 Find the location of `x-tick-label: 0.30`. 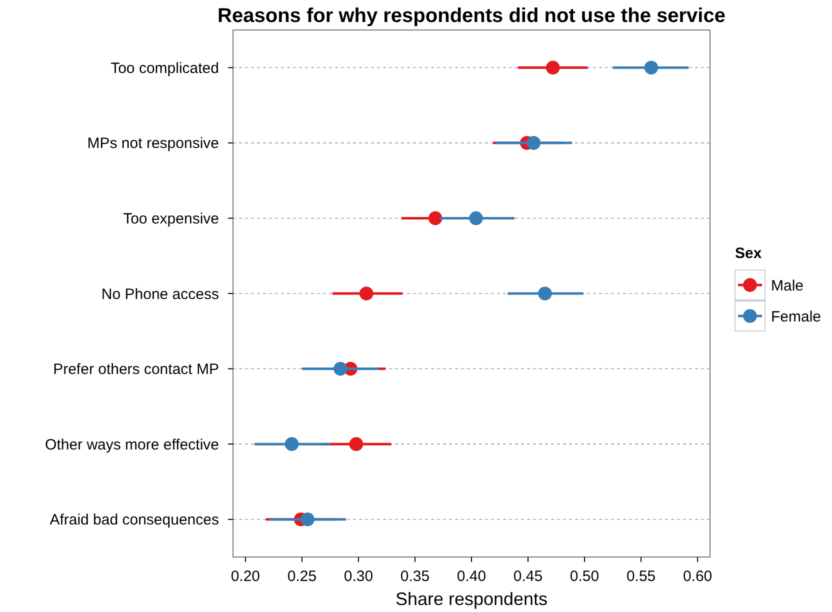

x-tick-label: 0.30 is located at coordinates (359, 576).